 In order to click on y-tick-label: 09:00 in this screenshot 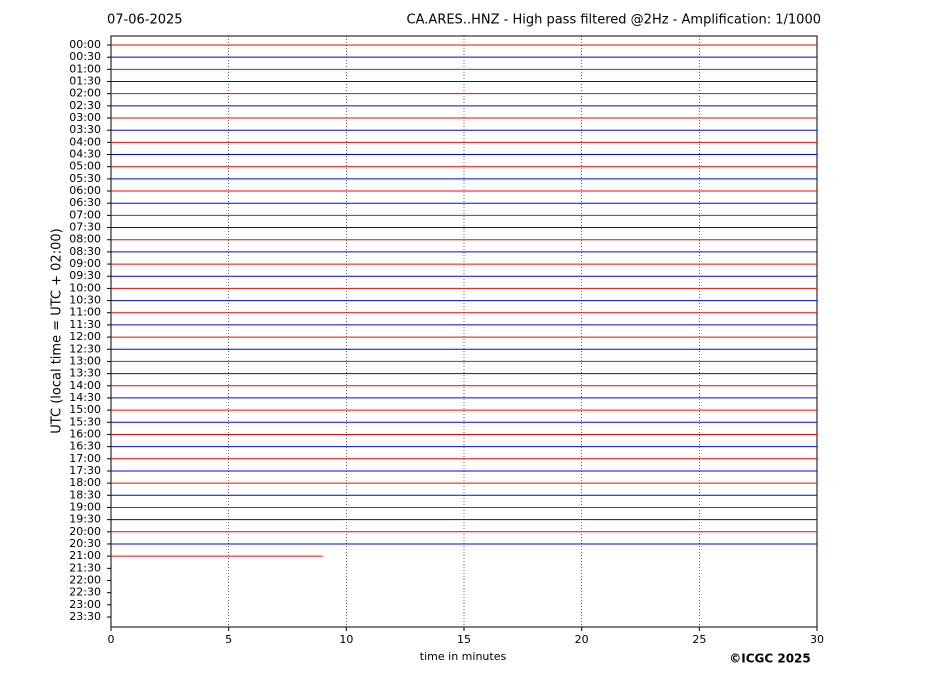, I will do `click(85, 263)`.